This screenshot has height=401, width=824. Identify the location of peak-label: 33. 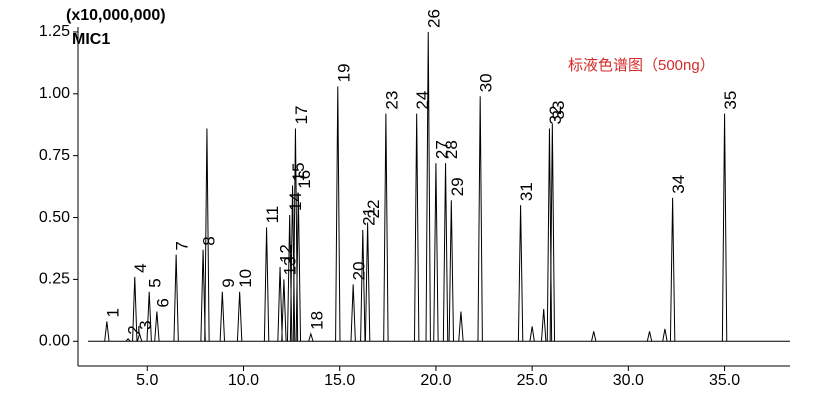
(558, 110).